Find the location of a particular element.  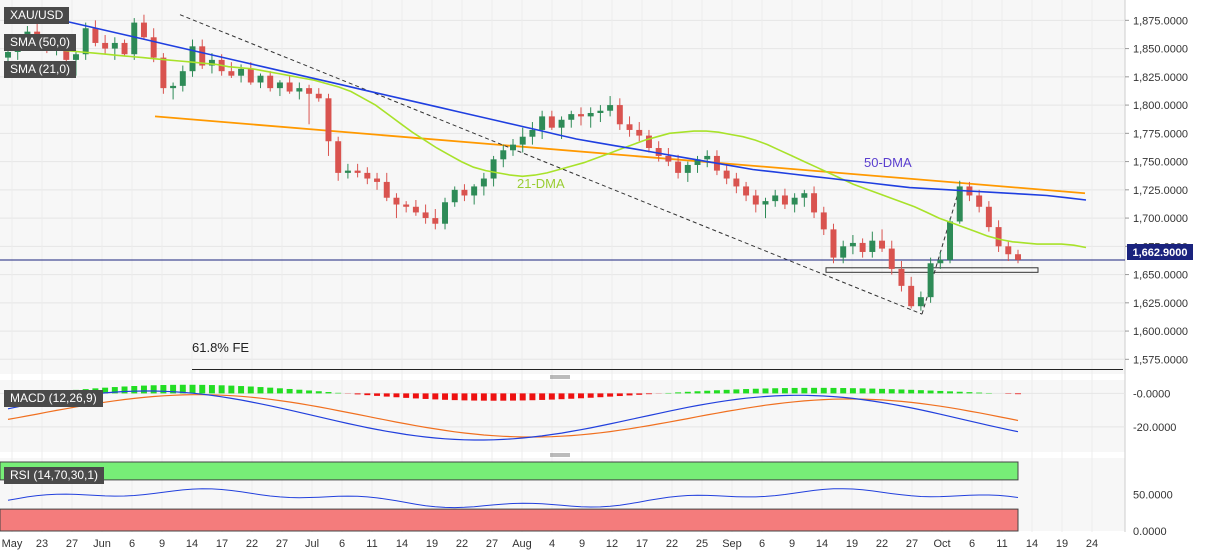

legend-symbol: XAU/USD is located at coordinates (37, 15).